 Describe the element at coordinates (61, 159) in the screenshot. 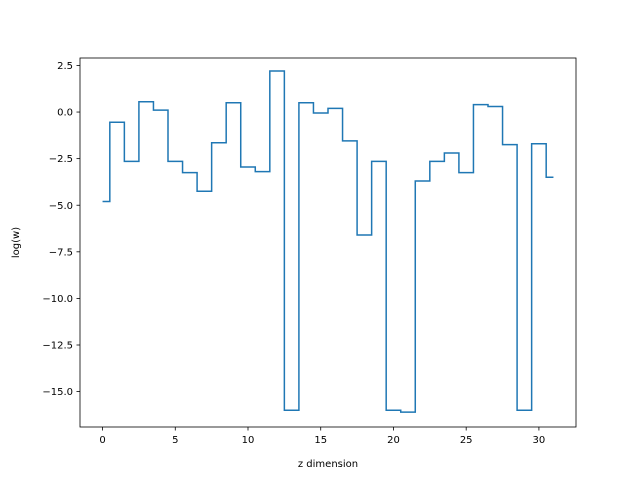

I see `y-tick-label: −2.5` at that location.